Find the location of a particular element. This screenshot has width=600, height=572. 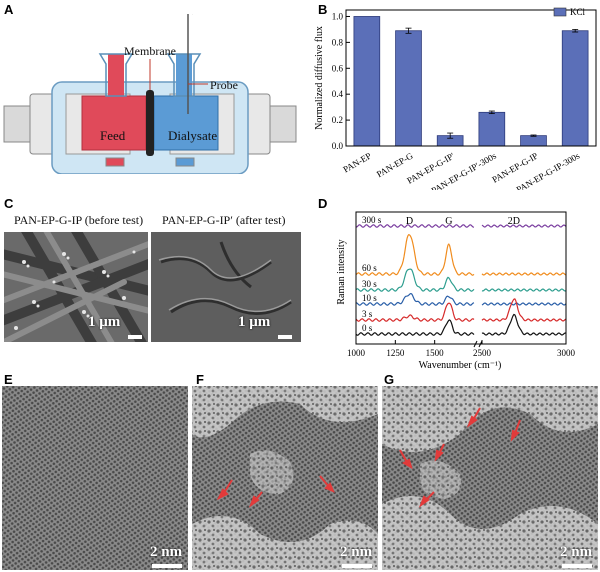

x-tick-label: 1250 is located at coordinates (395, 353).